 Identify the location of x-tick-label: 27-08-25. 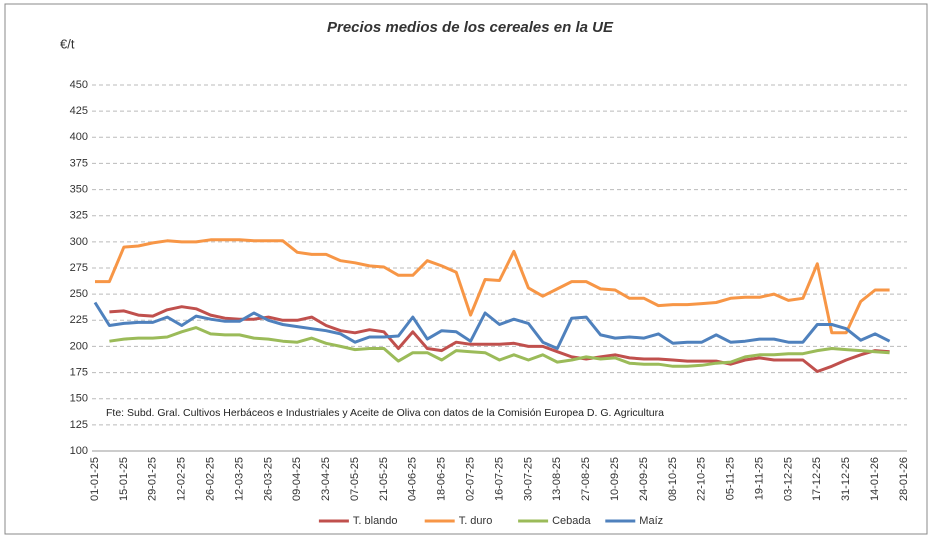
(586, 479).